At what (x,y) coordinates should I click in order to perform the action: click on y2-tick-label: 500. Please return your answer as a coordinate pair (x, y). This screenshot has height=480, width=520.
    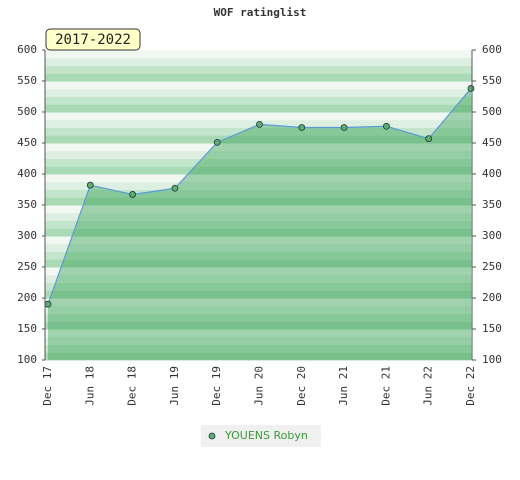
    Looking at the image, I should click on (492, 111).